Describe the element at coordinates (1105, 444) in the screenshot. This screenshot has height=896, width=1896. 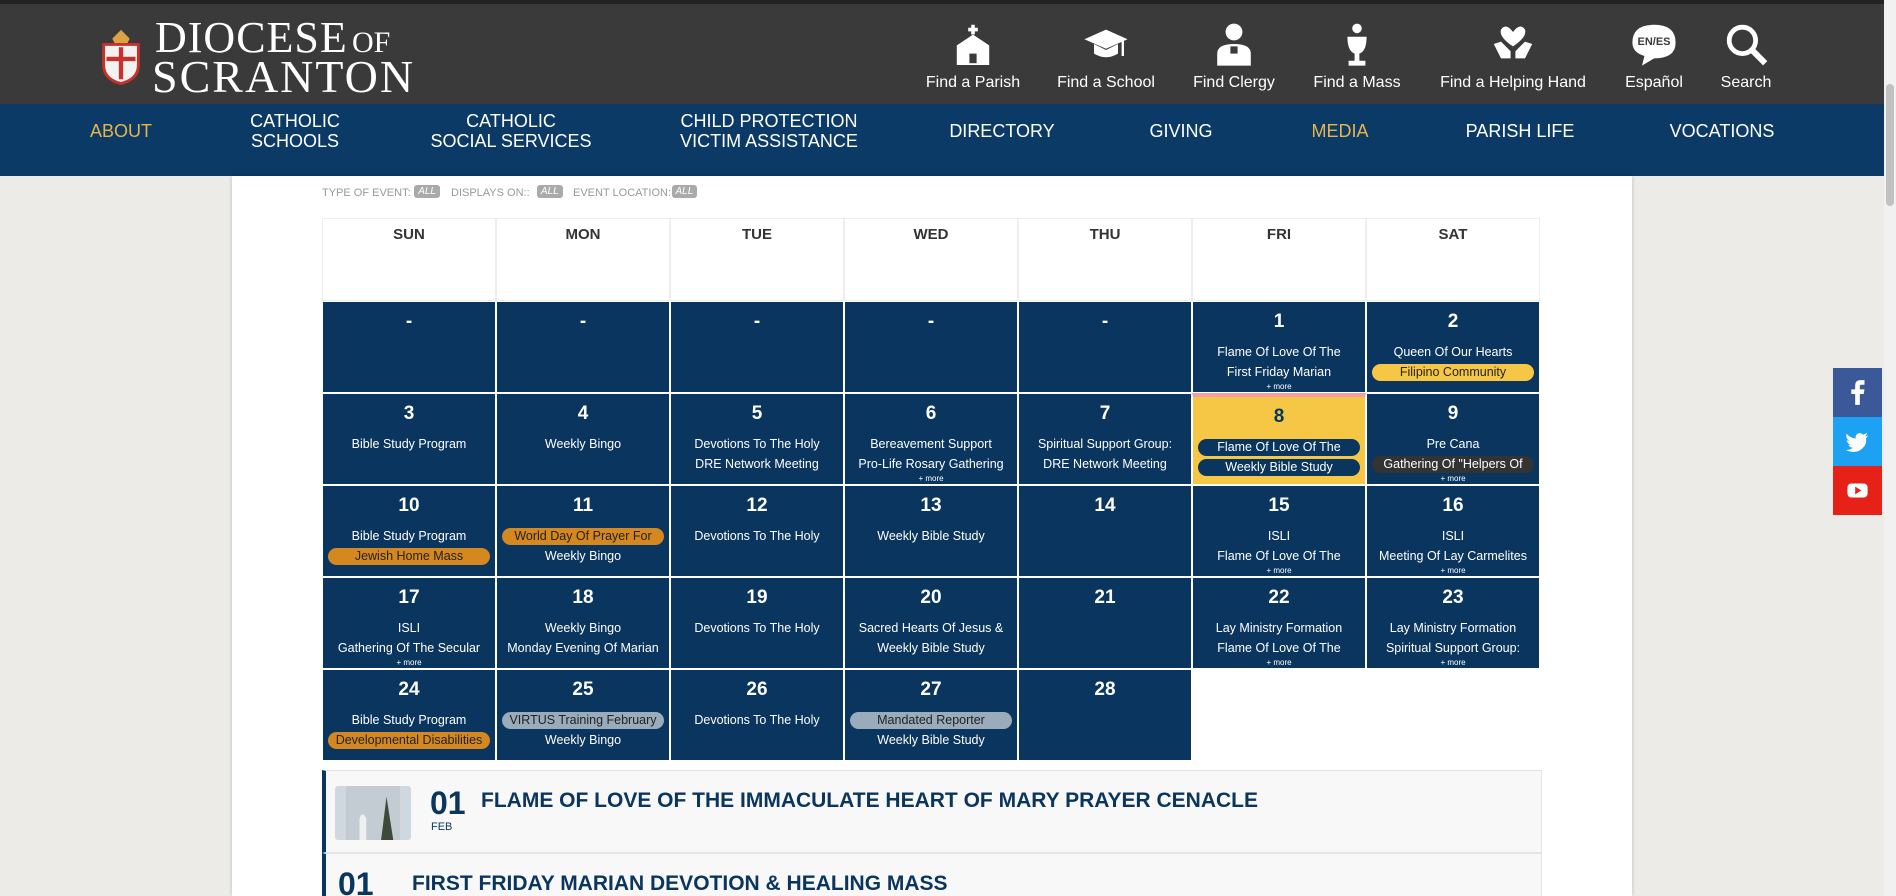
I see `event-title: Spiritual Support Group:` at that location.